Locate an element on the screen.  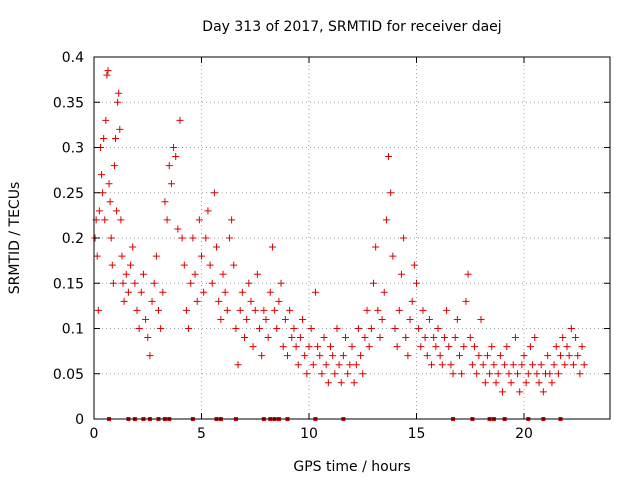
y-tick-label: 0.4 is located at coordinates (73, 58).